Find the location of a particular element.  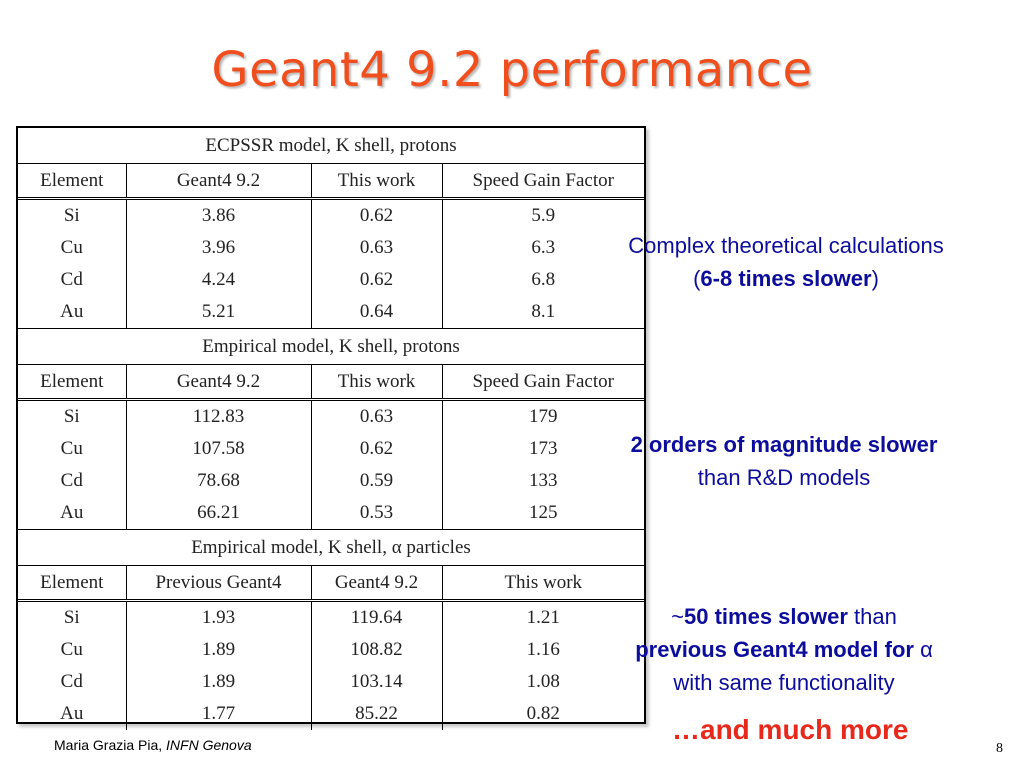

note-ecpssr-line1: Complex theoretical calculations is located at coordinates (786, 245).